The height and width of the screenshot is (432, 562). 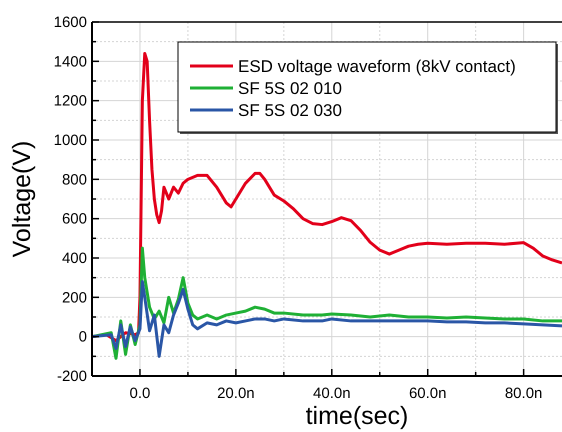 What do you see at coordinates (523, 393) in the screenshot?
I see `x-tick-label: 80.0n` at bounding box center [523, 393].